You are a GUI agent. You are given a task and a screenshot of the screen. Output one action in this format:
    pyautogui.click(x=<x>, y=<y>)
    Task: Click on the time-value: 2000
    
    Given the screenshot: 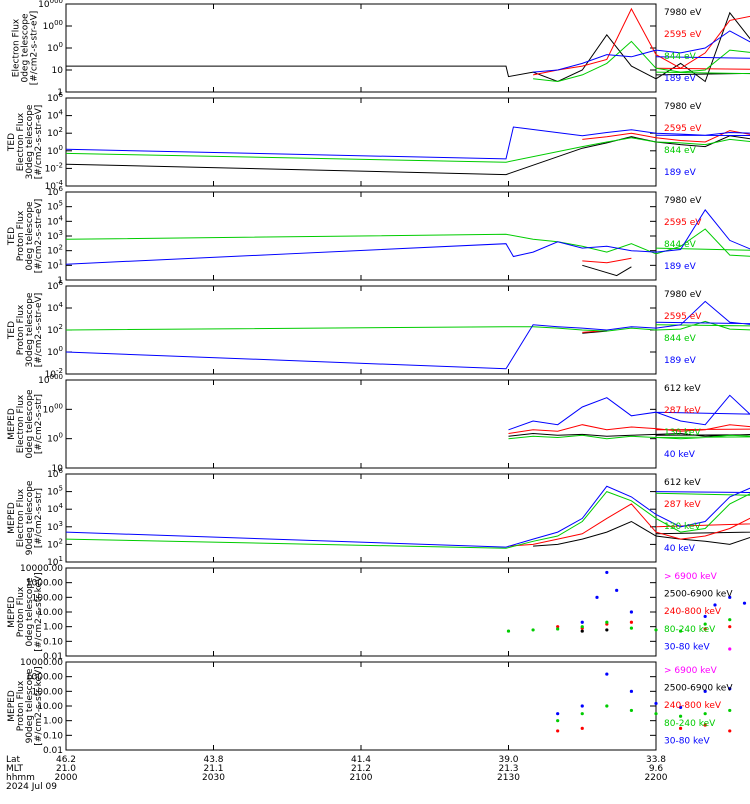 What is the action you would take?
    pyautogui.click(x=66, y=778)
    